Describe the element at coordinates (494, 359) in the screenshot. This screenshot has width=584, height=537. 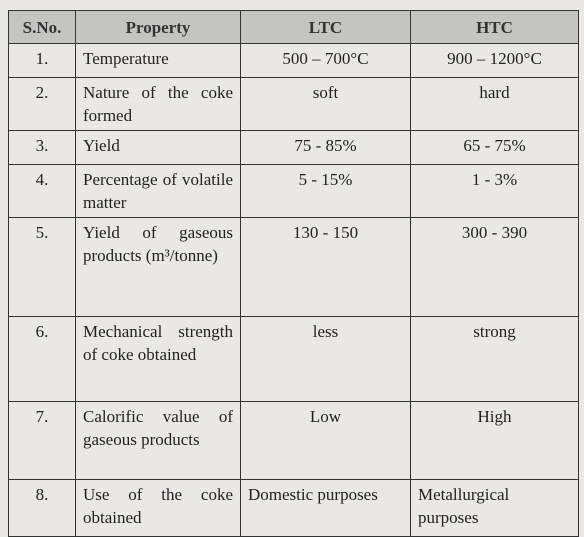
I see `table-cell: strong` at that location.